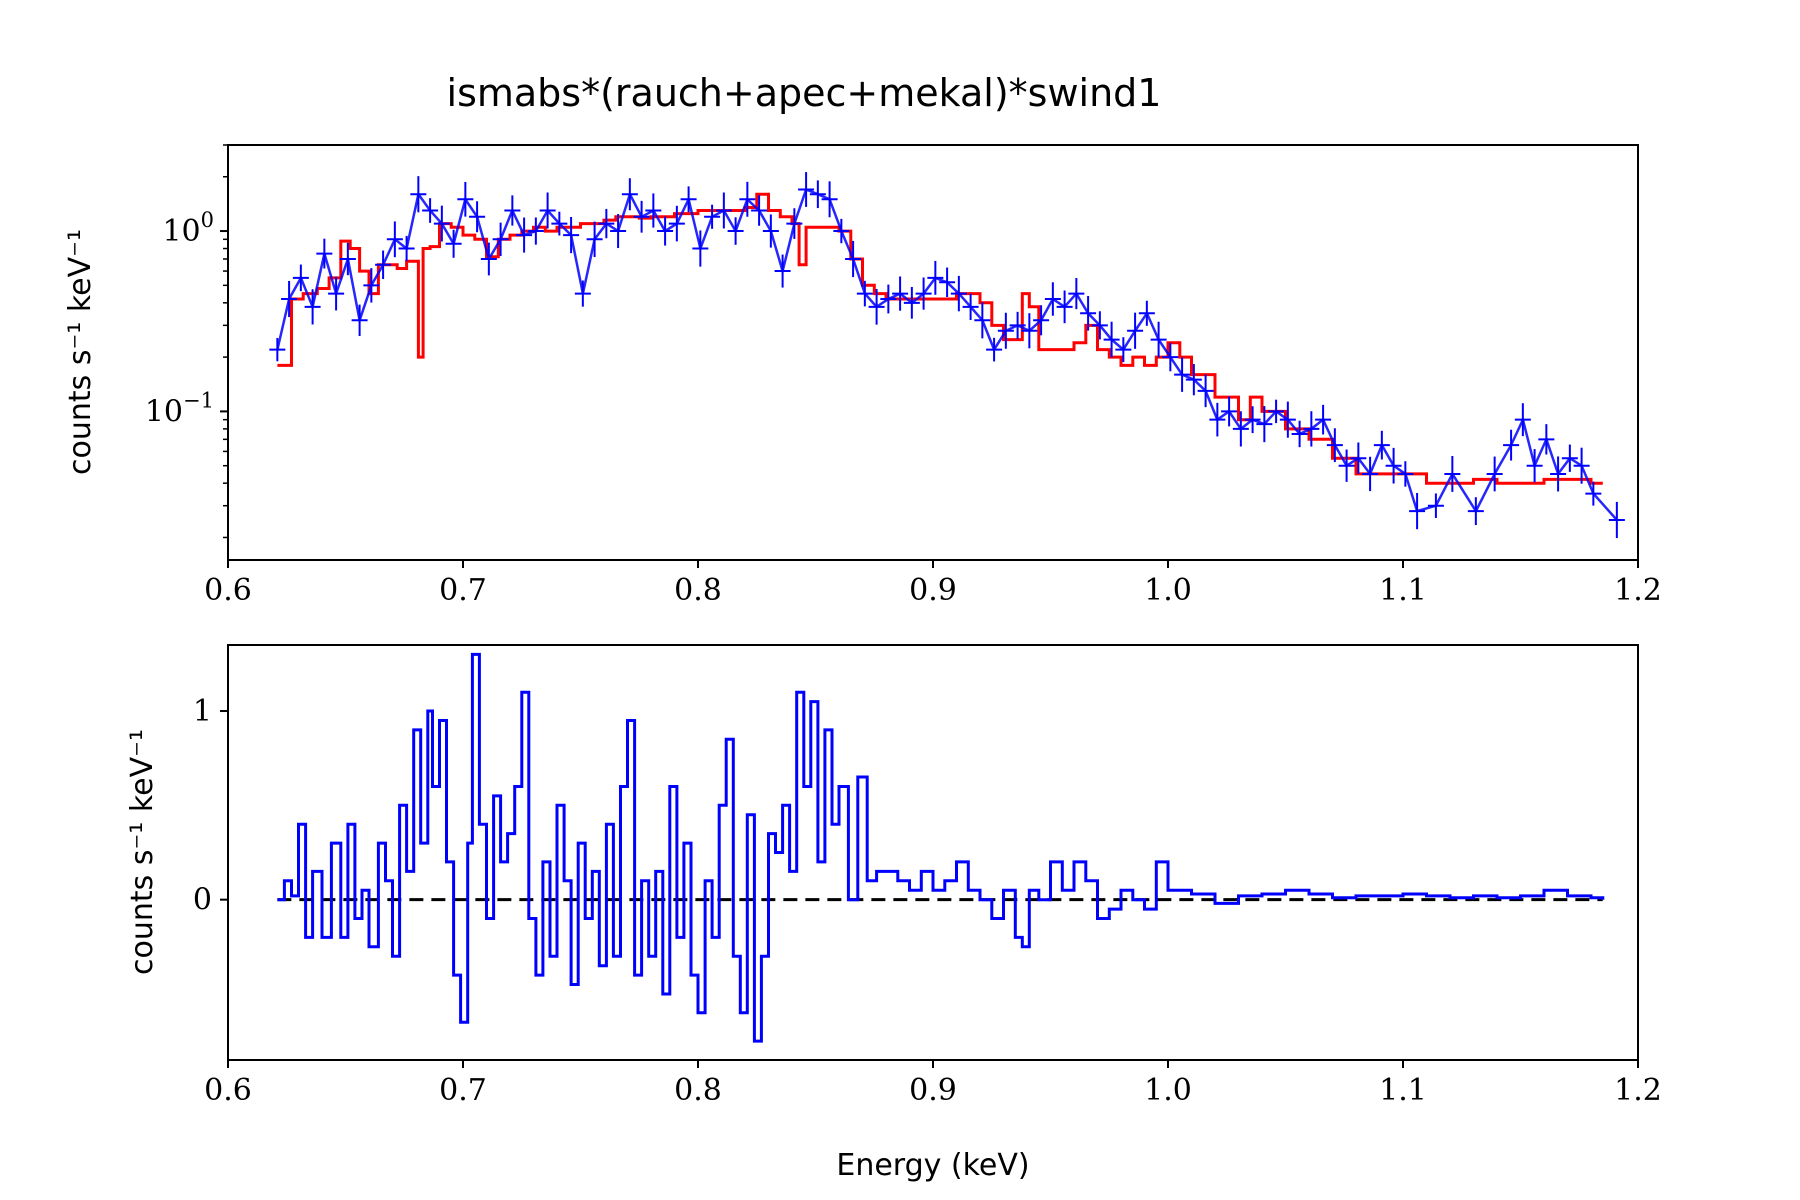 The image size is (1800, 1200). I want to click on bottom-x-tick-label: 0.8, so click(698, 1090).